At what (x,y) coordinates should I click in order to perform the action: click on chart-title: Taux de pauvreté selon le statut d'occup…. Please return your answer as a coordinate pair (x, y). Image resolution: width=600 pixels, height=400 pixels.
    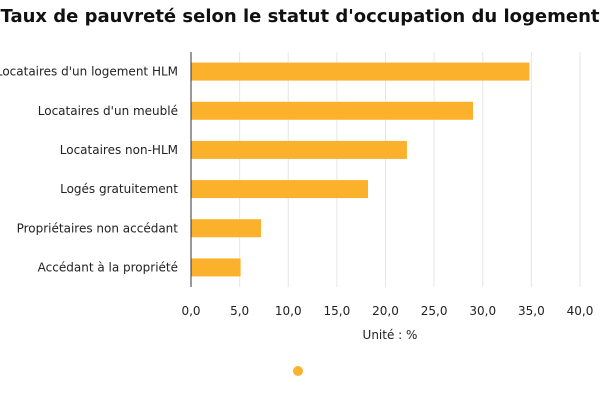
    Looking at the image, I should click on (300, 16).